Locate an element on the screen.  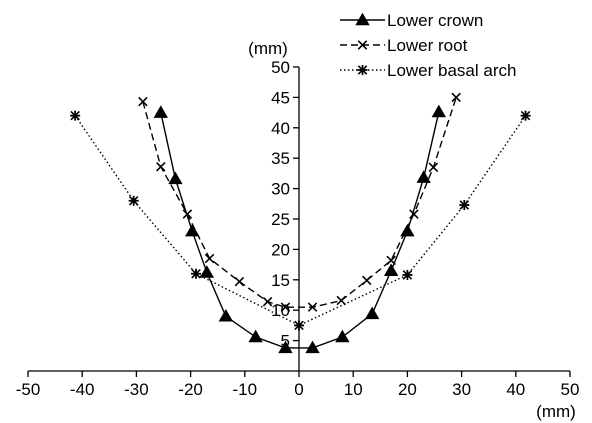
legend-label: Lower crown is located at coordinates (435, 20).